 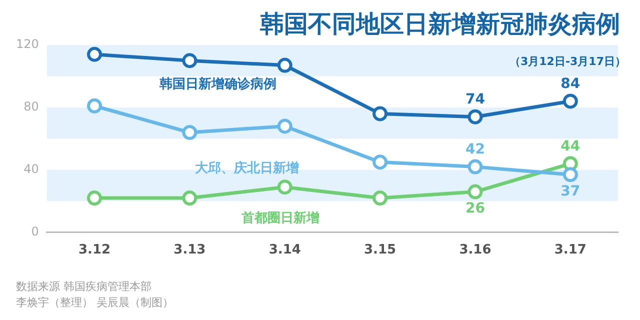 What do you see at coordinates (280, 218) in the screenshot?
I see `series-label: 首都圈日新增` at bounding box center [280, 218].